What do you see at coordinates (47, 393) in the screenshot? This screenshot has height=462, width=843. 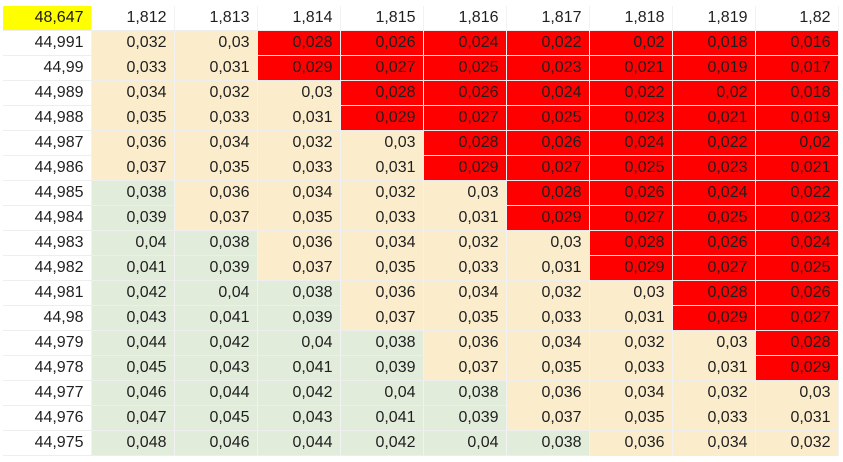 I see `row-label-cell: 44,977` at bounding box center [47, 393].